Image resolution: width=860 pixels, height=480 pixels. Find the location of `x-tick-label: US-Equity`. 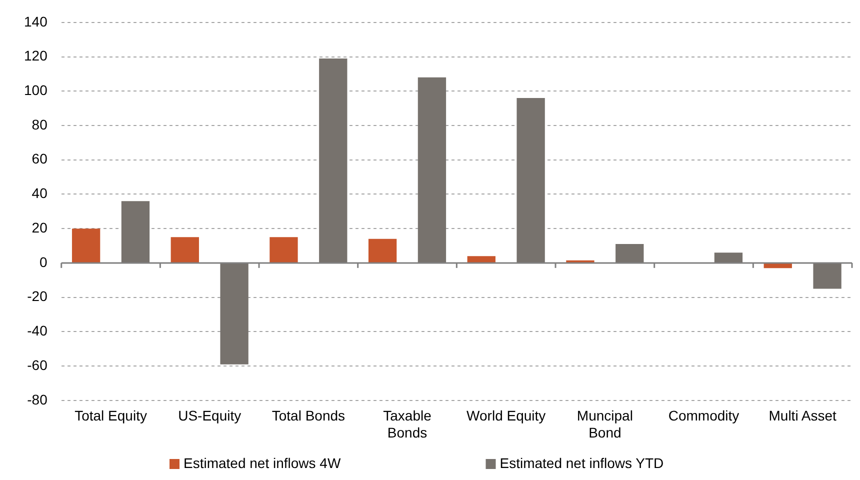

x-tick-label: US-Equity is located at coordinates (210, 416).